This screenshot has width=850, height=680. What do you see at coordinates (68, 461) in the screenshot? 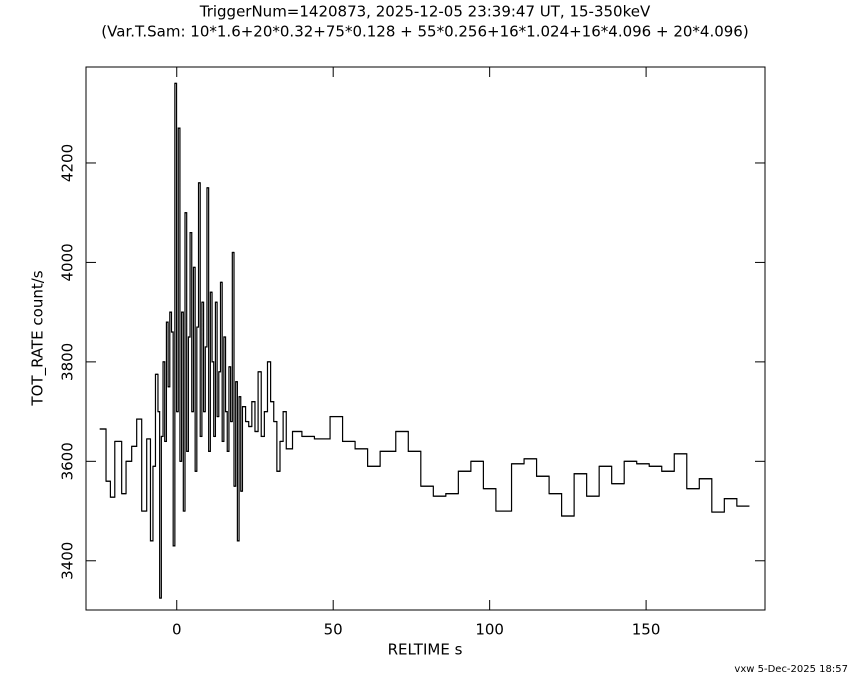
I see `y-tick-label: 3600` at bounding box center [68, 461].